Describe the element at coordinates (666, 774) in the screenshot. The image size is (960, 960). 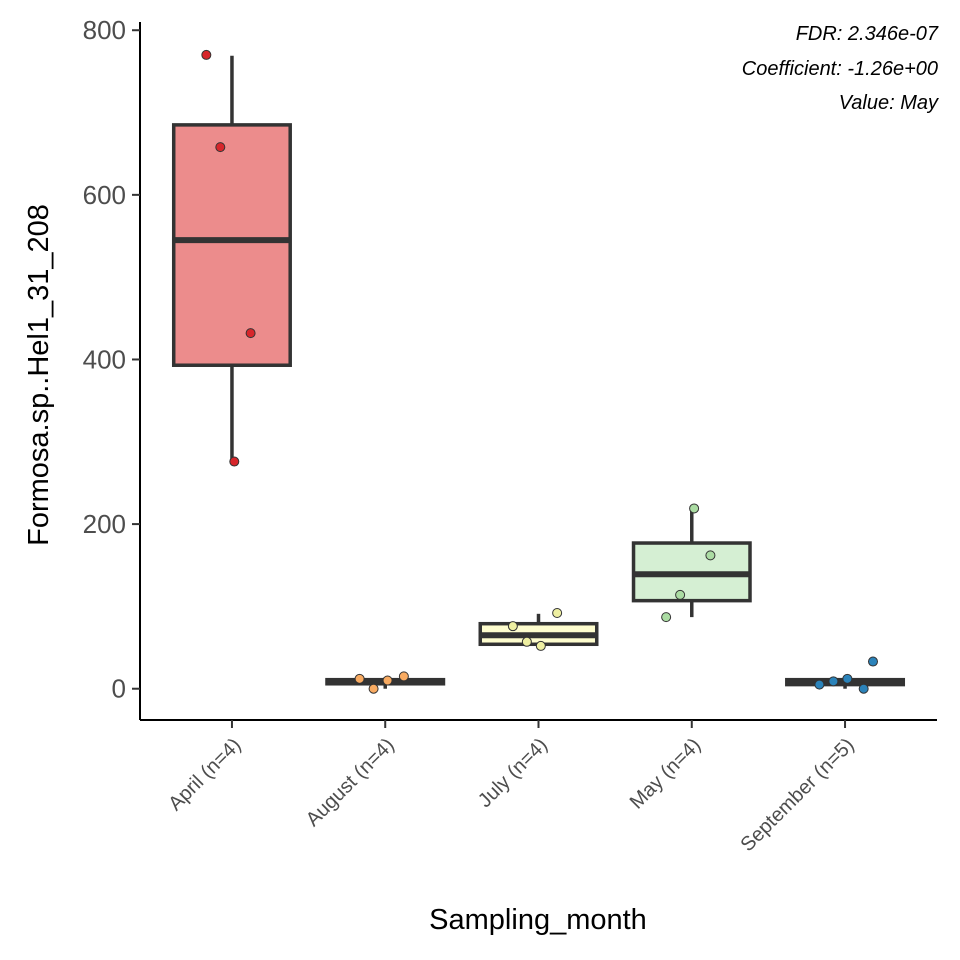
I see `group-4-x-tick-label: May (n=4)` at that location.